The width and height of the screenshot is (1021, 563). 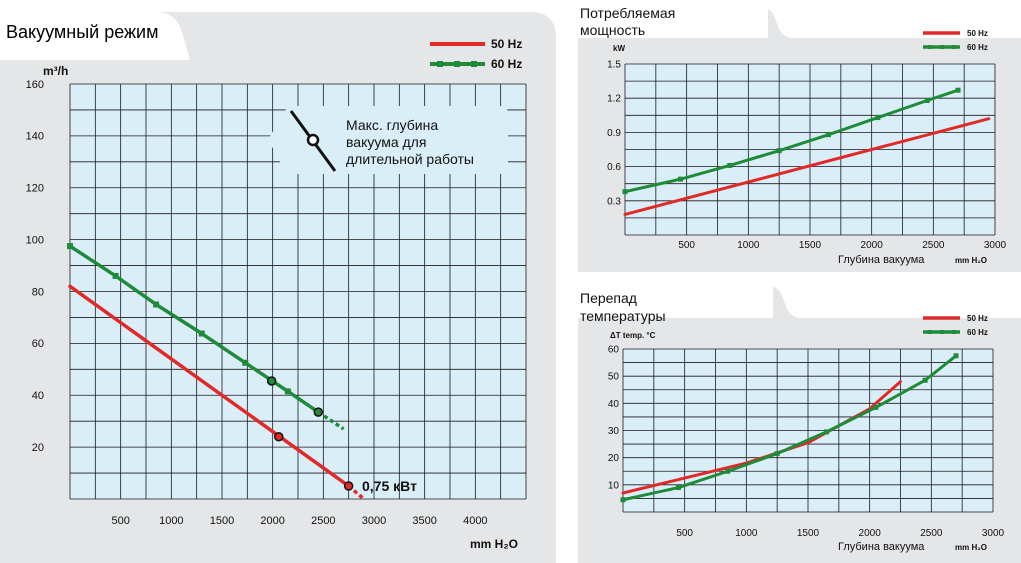 What do you see at coordinates (506, 44) in the screenshot?
I see `legend-50hz-label: 50 Hz` at bounding box center [506, 44].